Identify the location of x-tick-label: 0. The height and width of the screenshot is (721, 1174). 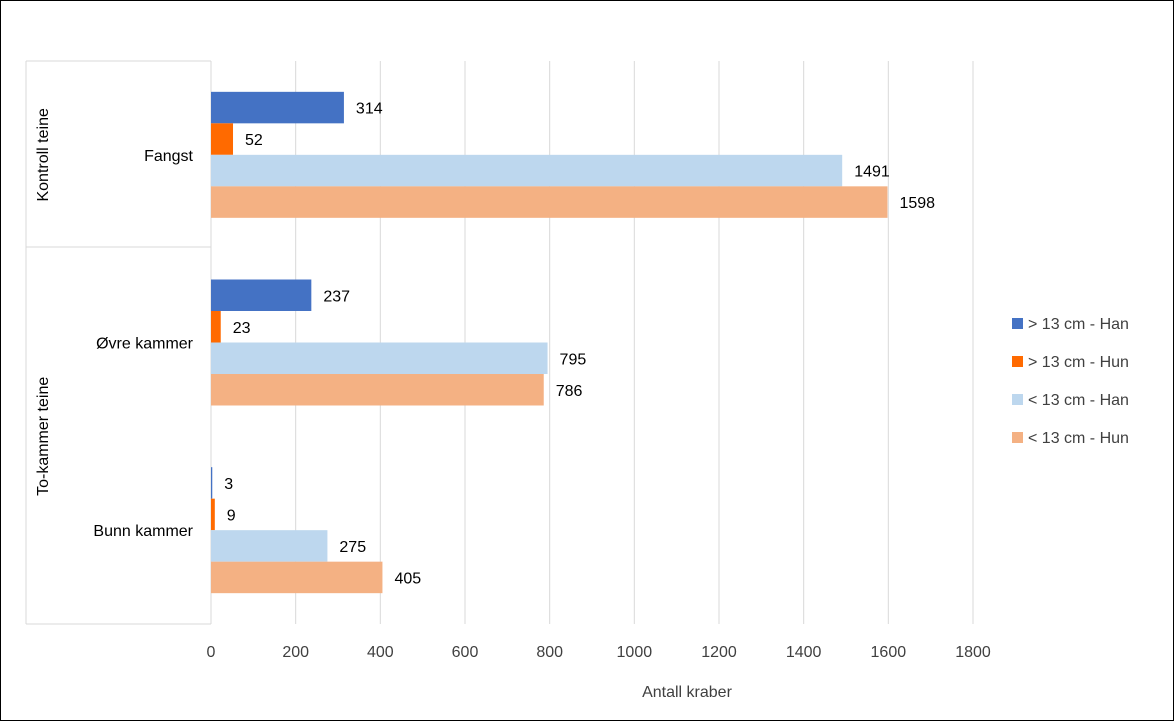
(211, 652).